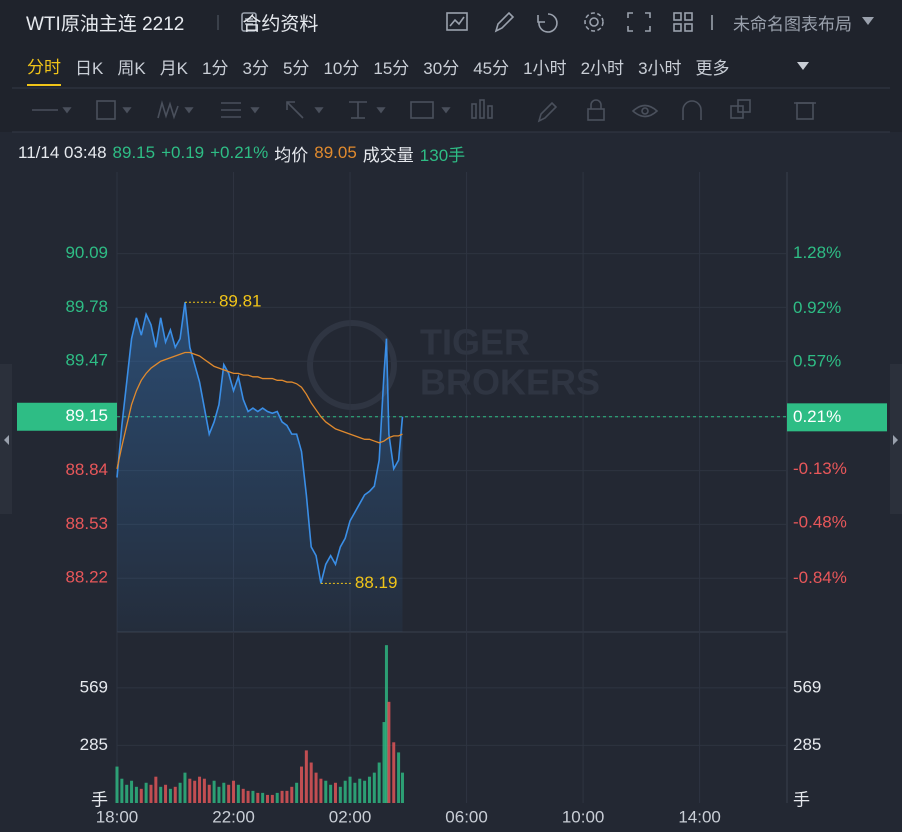 The image size is (902, 832). I want to click on x-tick-label: 18:00, so click(117, 816).